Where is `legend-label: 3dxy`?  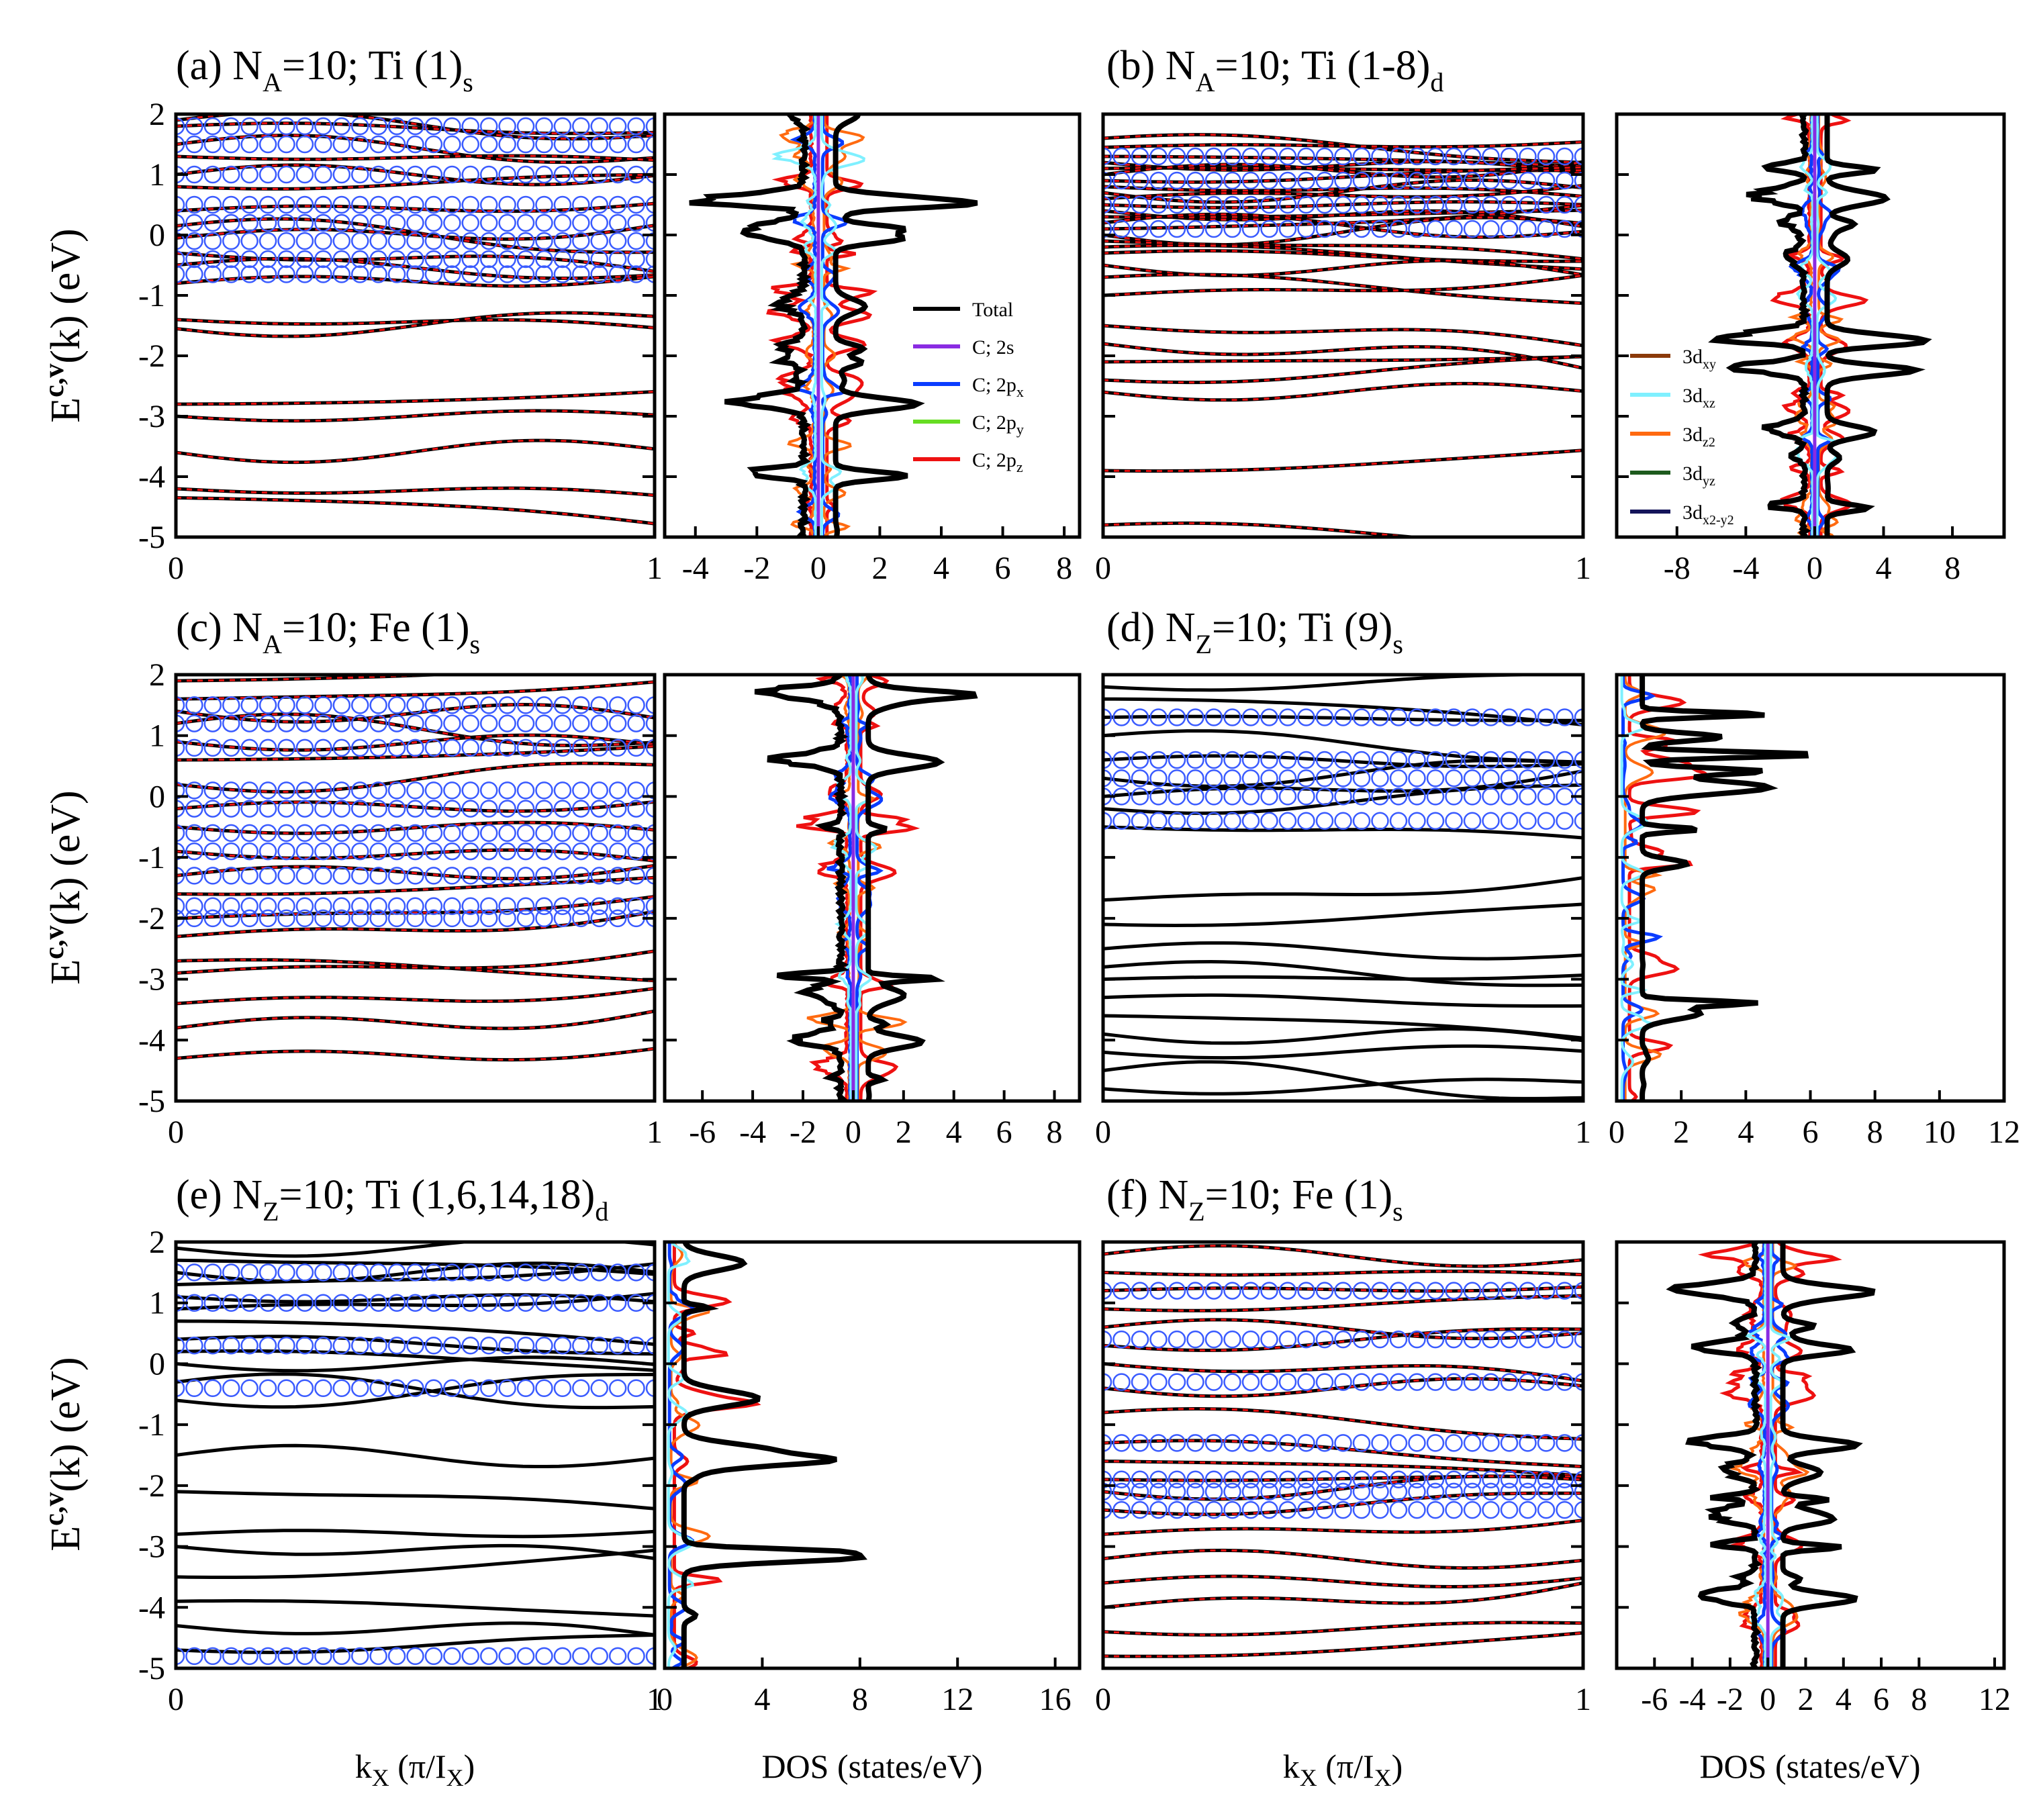 legend-label: 3dxy is located at coordinates (1699, 359).